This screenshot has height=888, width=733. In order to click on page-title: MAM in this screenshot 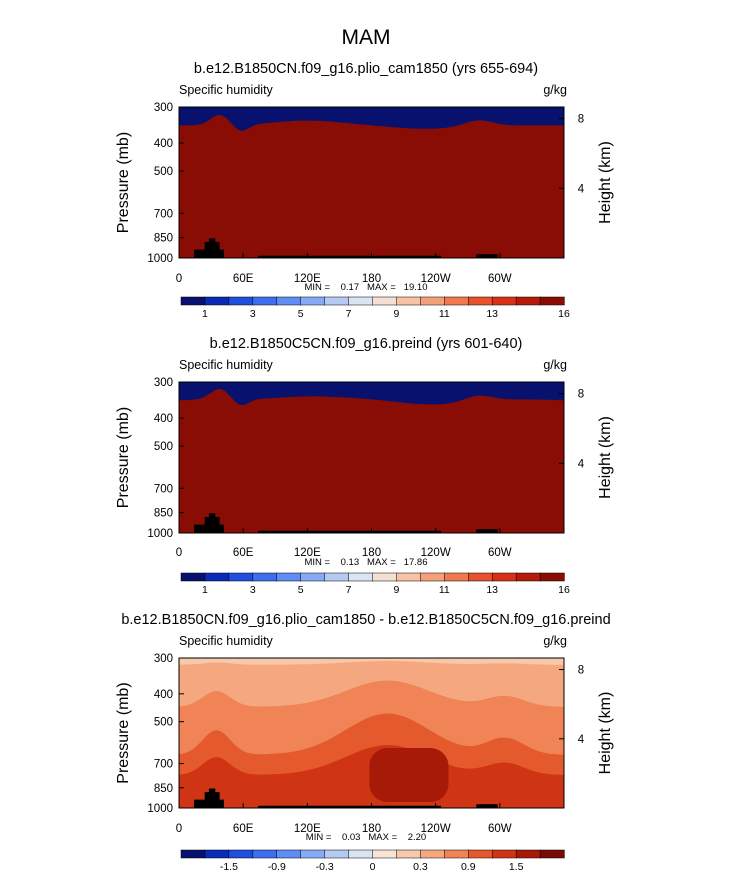, I will do `click(366, 37)`.